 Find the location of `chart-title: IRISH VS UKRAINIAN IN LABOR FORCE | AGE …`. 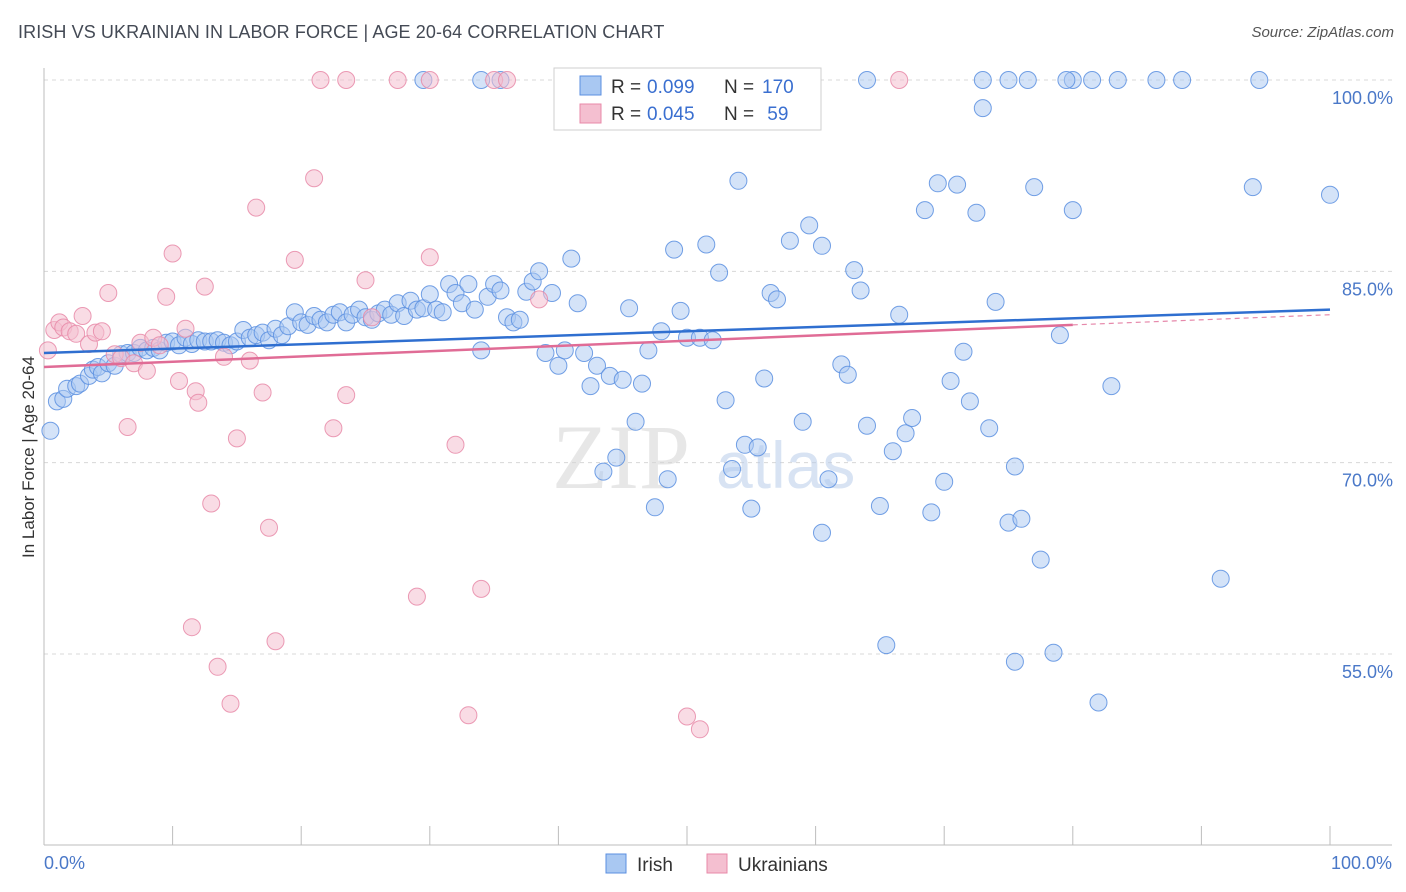

chart-title: IRISH VS UKRAINIAN IN LABOR FORCE | AGE … is located at coordinates (341, 32).